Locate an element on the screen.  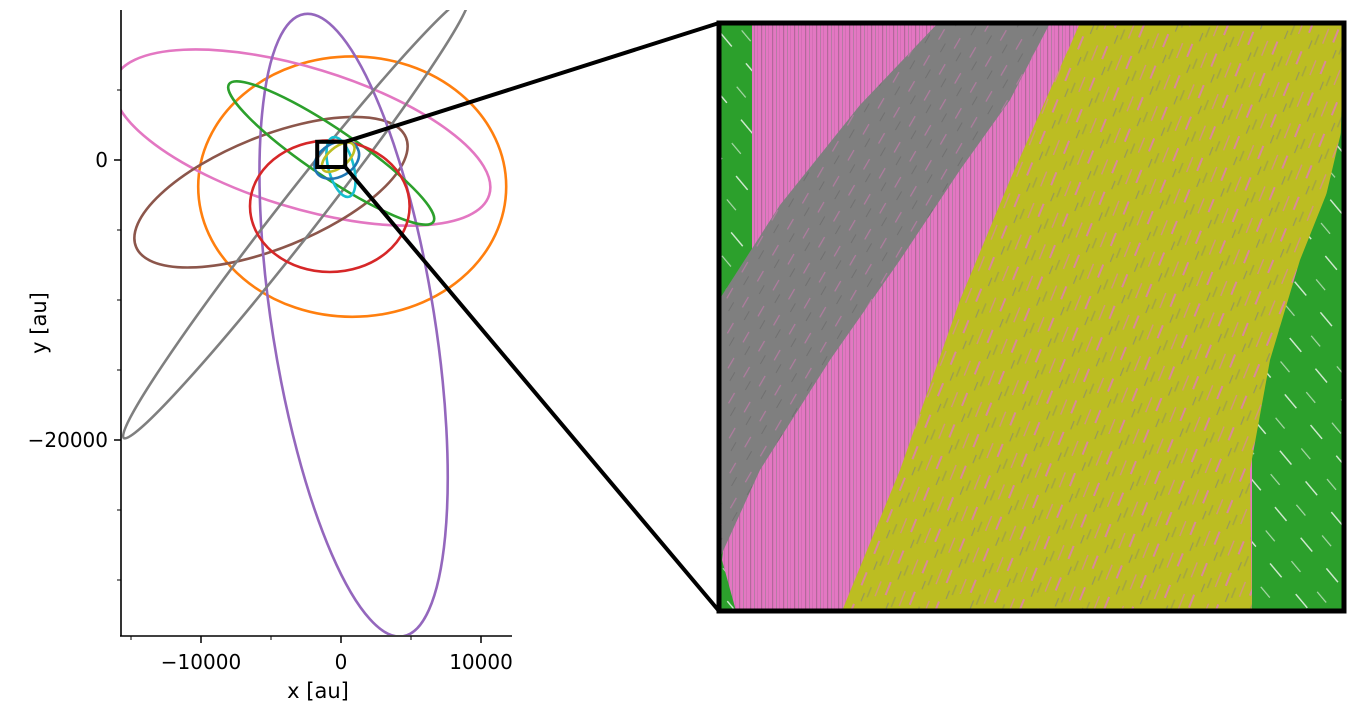
x-ticks: −10000 0 10000 is located at coordinates (321, 655).